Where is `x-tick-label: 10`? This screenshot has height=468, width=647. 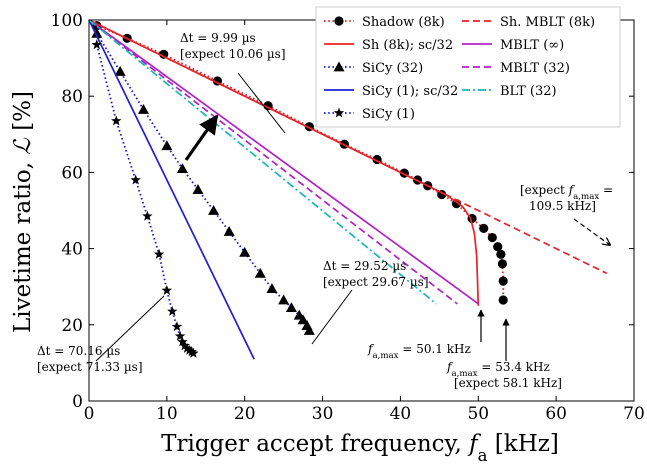 x-tick-label: 10 is located at coordinates (167, 414).